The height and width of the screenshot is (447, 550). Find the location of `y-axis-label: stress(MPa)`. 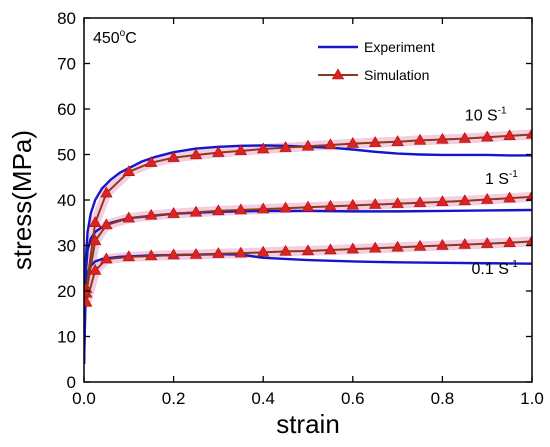

y-axis-label: stress(MPa) is located at coordinates (22, 200).